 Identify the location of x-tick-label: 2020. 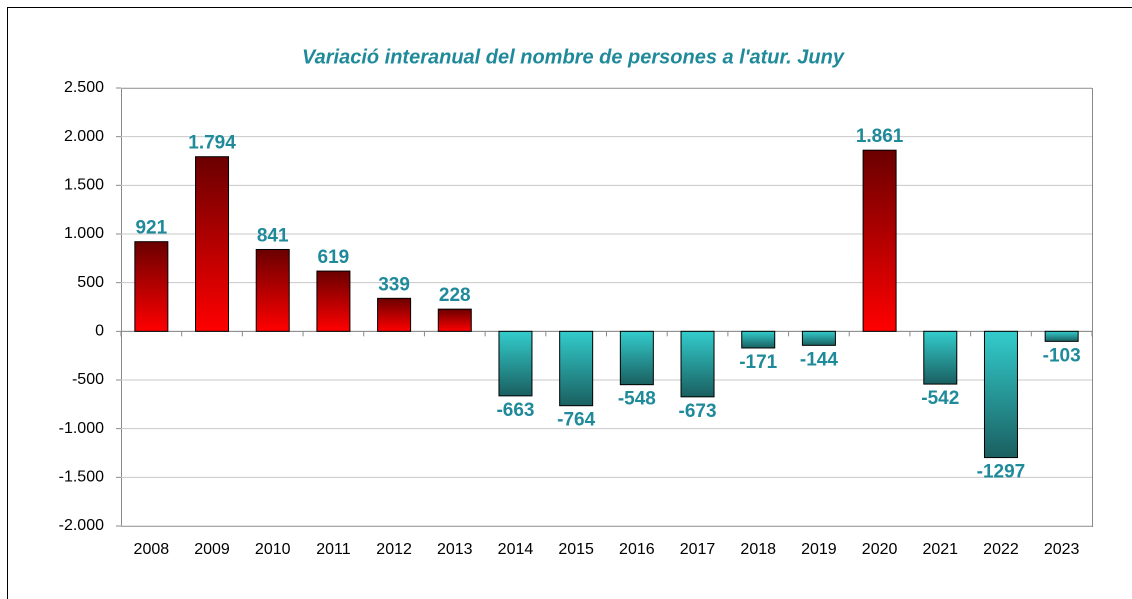
(880, 549).